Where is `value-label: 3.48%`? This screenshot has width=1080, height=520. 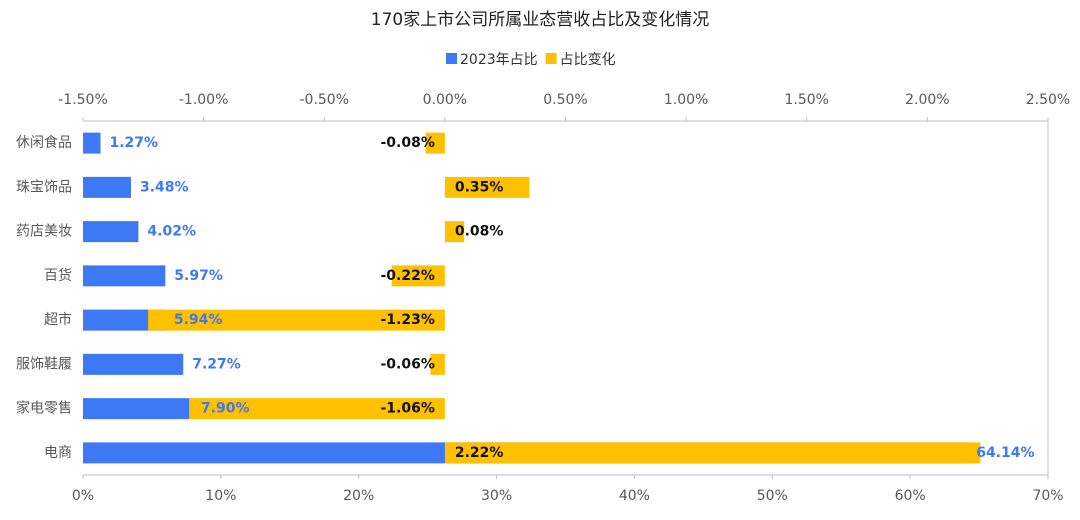 value-label: 3.48% is located at coordinates (164, 187).